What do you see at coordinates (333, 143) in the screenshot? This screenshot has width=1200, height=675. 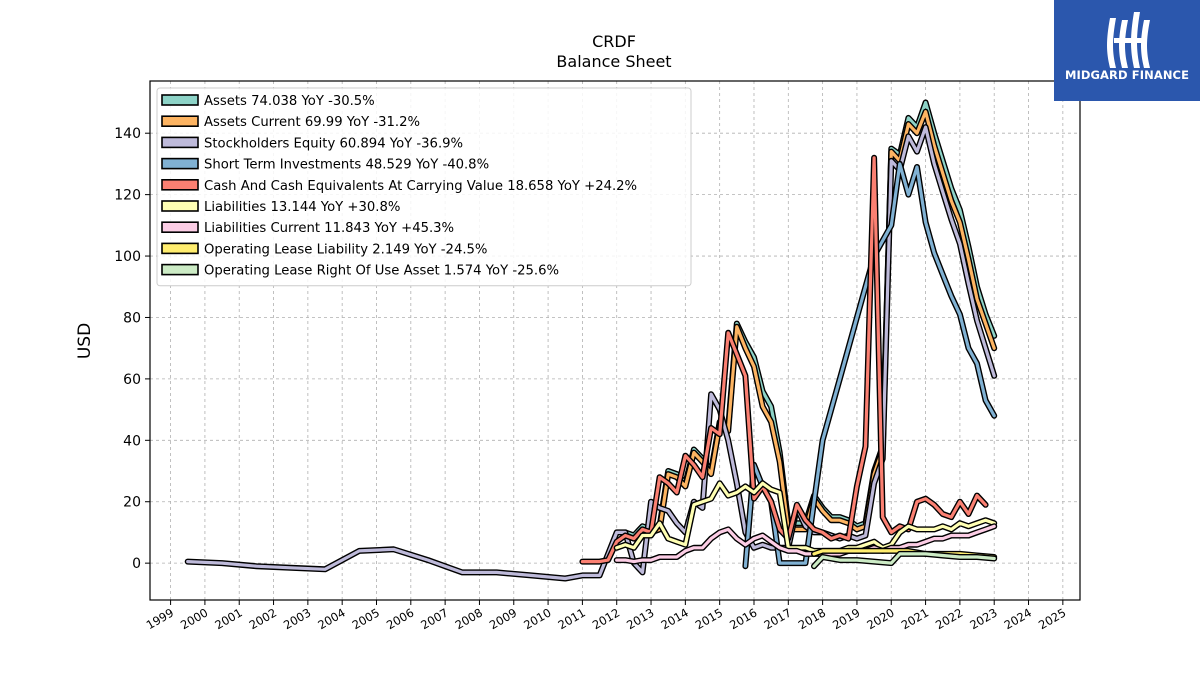 I see `legend-label: Stockholders Equity 60.894 YoY -36.9%` at bounding box center [333, 143].